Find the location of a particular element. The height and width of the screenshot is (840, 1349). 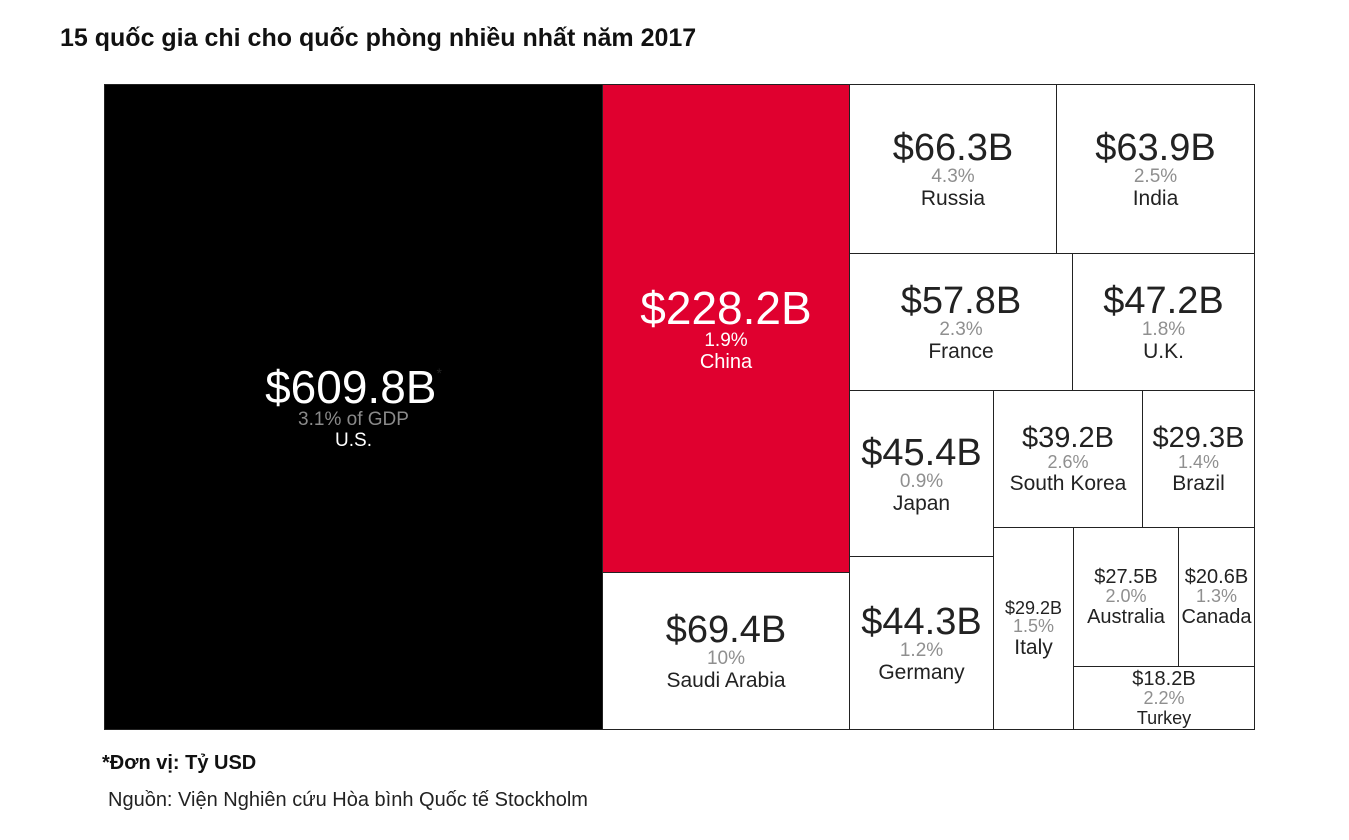

gdp-share-label: 2.2% is located at coordinates (1164, 698).